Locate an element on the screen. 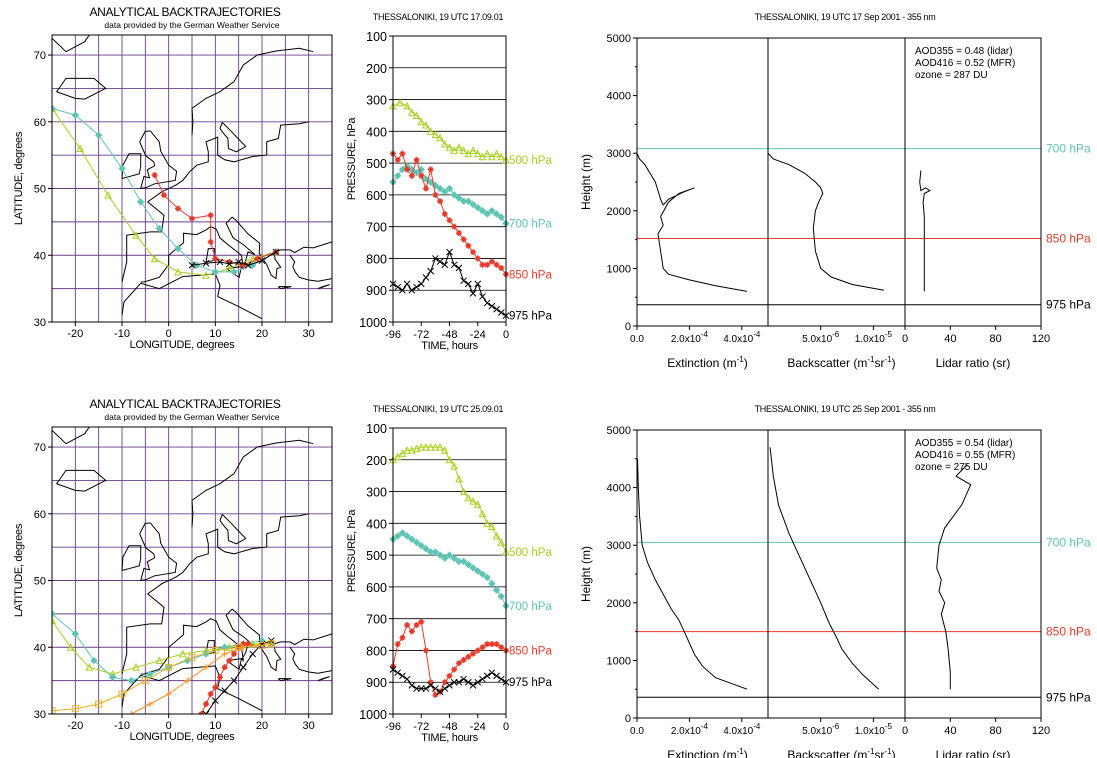 This screenshot has height=758, width=1097. label-part: 4.0x10 is located at coordinates (738, 339).